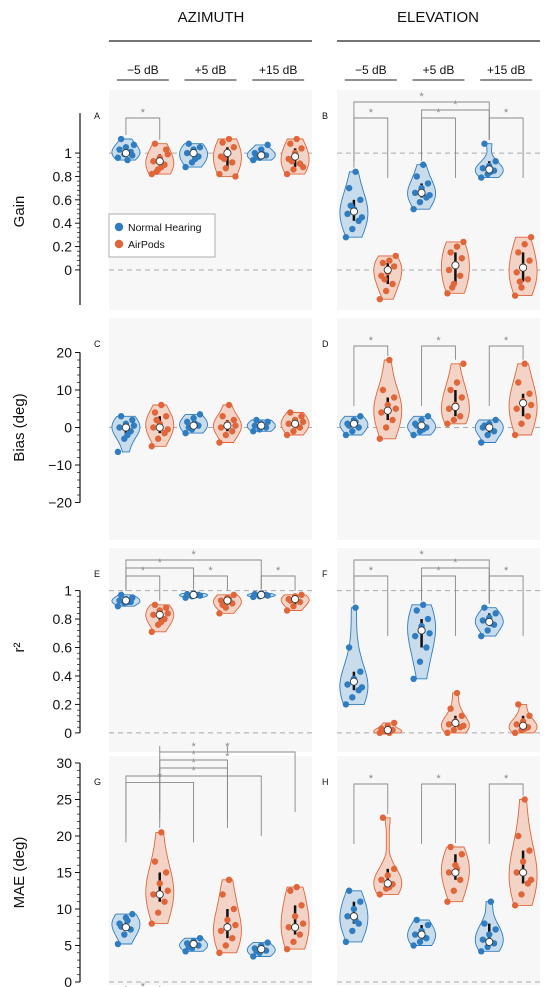 This screenshot has width=550, height=987. I want to click on level-label: +5 dB, so click(211, 70).